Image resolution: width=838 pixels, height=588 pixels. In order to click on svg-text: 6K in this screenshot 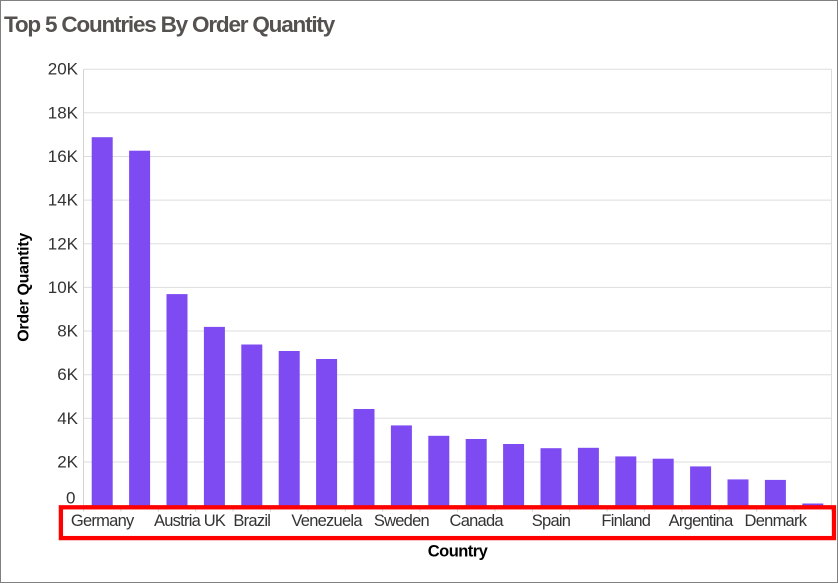, I will do `click(67, 374)`.